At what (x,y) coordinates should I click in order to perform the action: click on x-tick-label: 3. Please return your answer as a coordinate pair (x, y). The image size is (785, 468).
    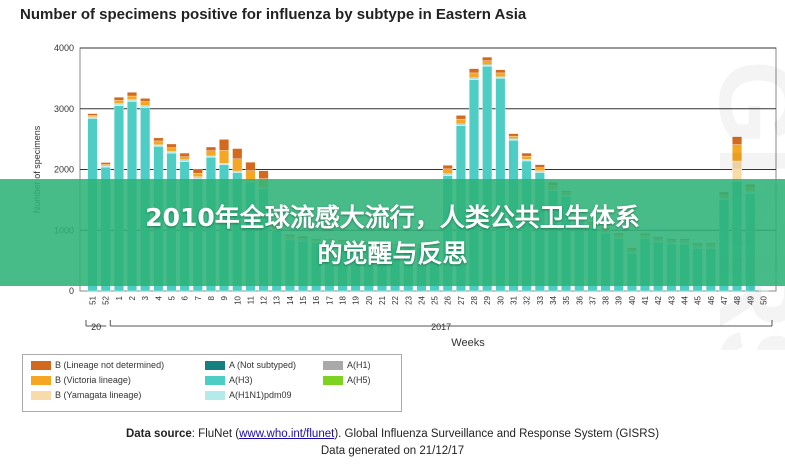
    Looking at the image, I should click on (145, 297).